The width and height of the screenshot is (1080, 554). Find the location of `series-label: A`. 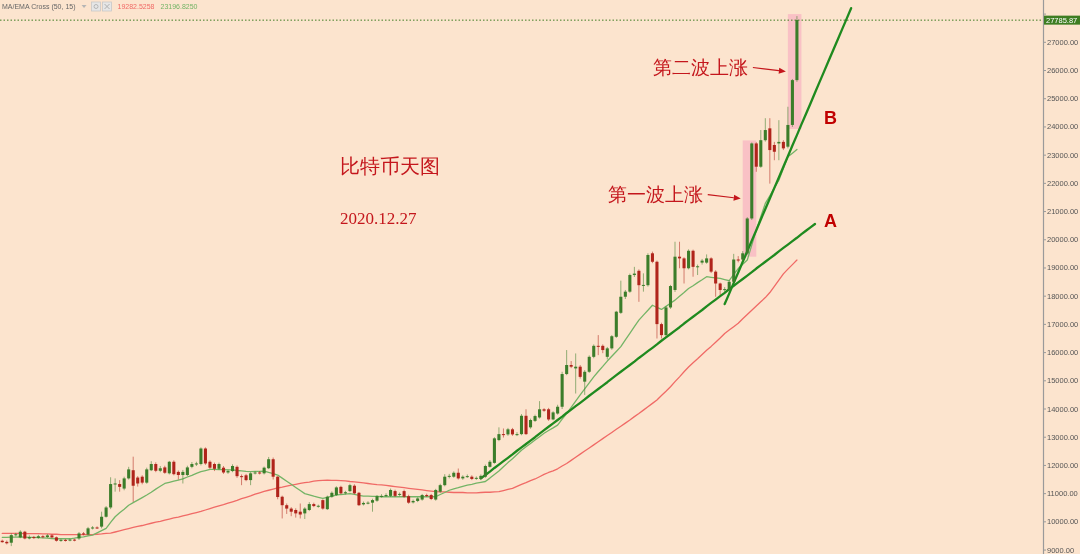

series-label: A is located at coordinates (830, 220).